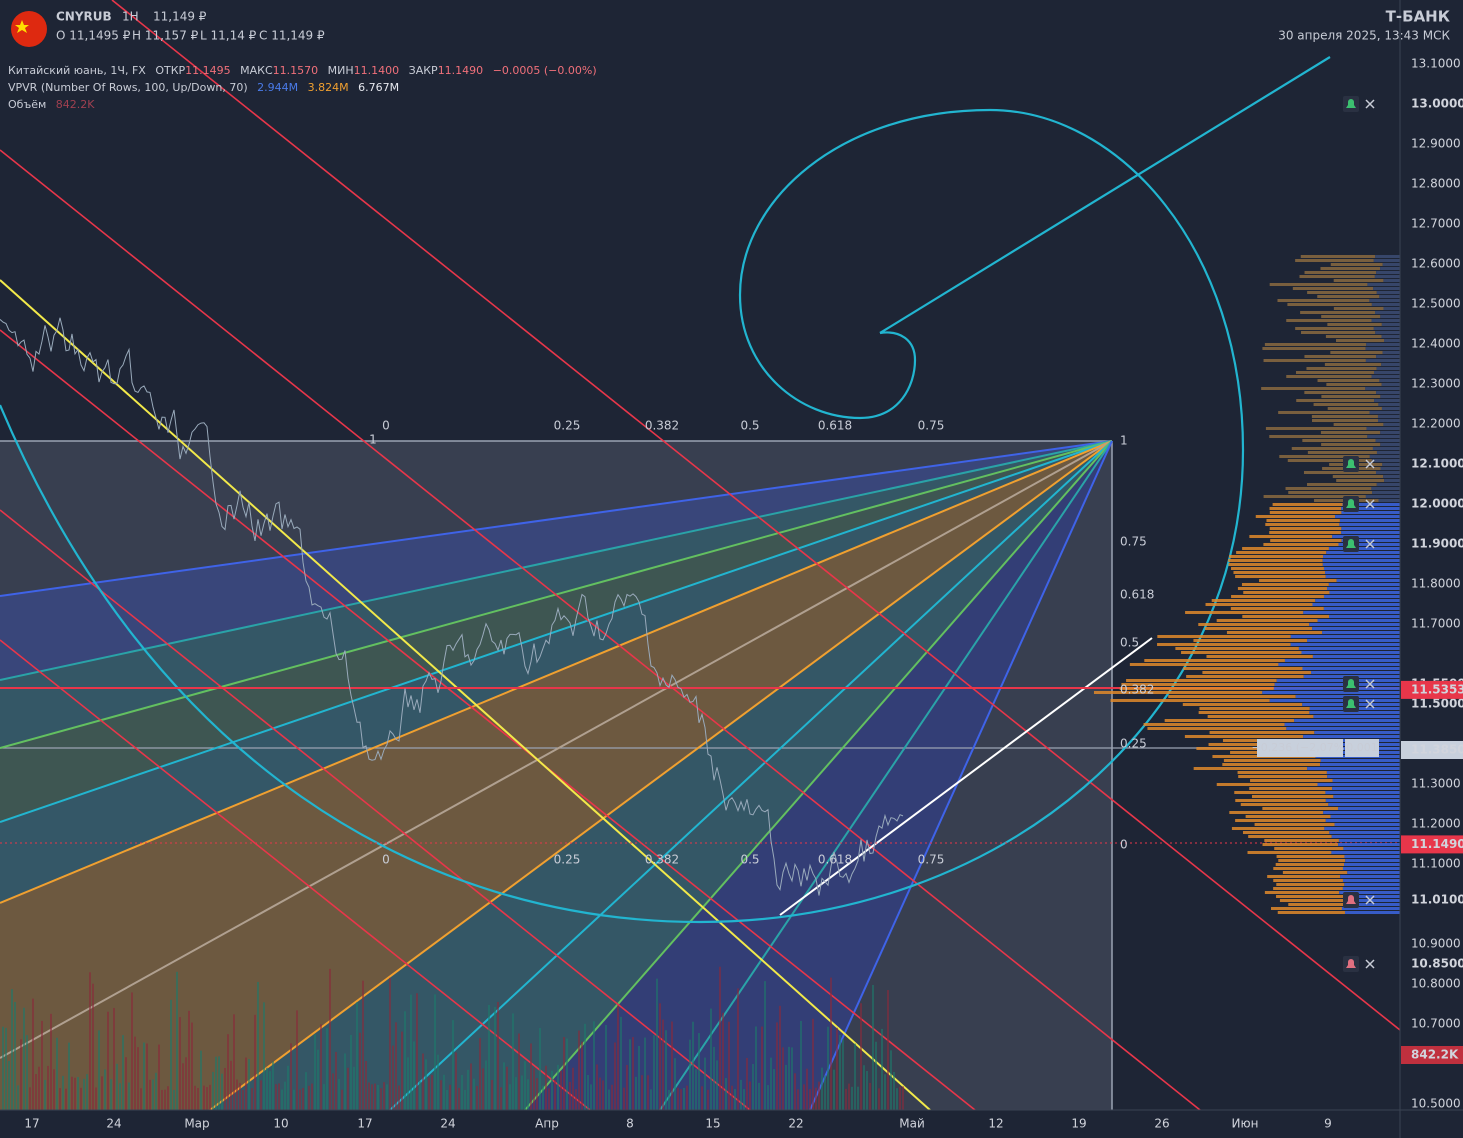 The image size is (1463, 1138). I want to click on time-tick-label: 12, so click(995, 1124).